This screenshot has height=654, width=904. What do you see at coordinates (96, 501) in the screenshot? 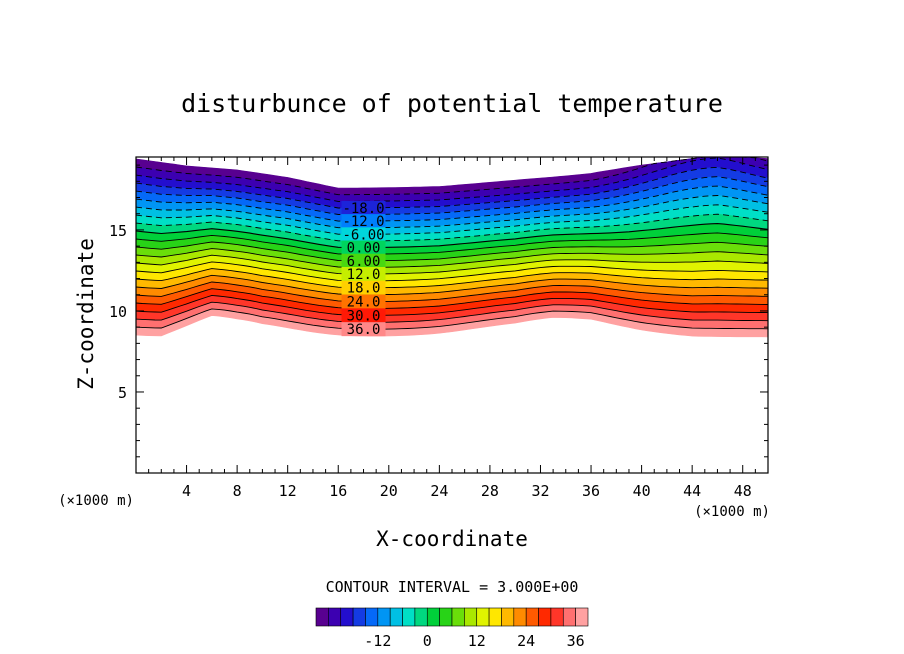
I see `y-unit-label: (×1000 m)` at bounding box center [96, 501].